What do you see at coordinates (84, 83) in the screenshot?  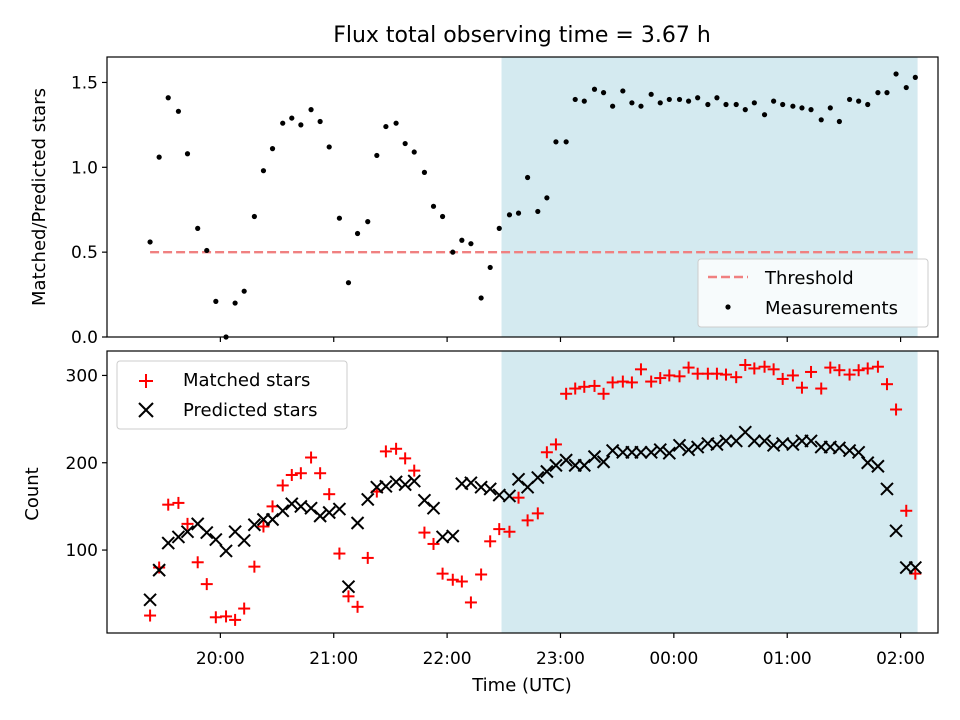 I see `ratio-ytick-label: 1.5` at bounding box center [84, 83].